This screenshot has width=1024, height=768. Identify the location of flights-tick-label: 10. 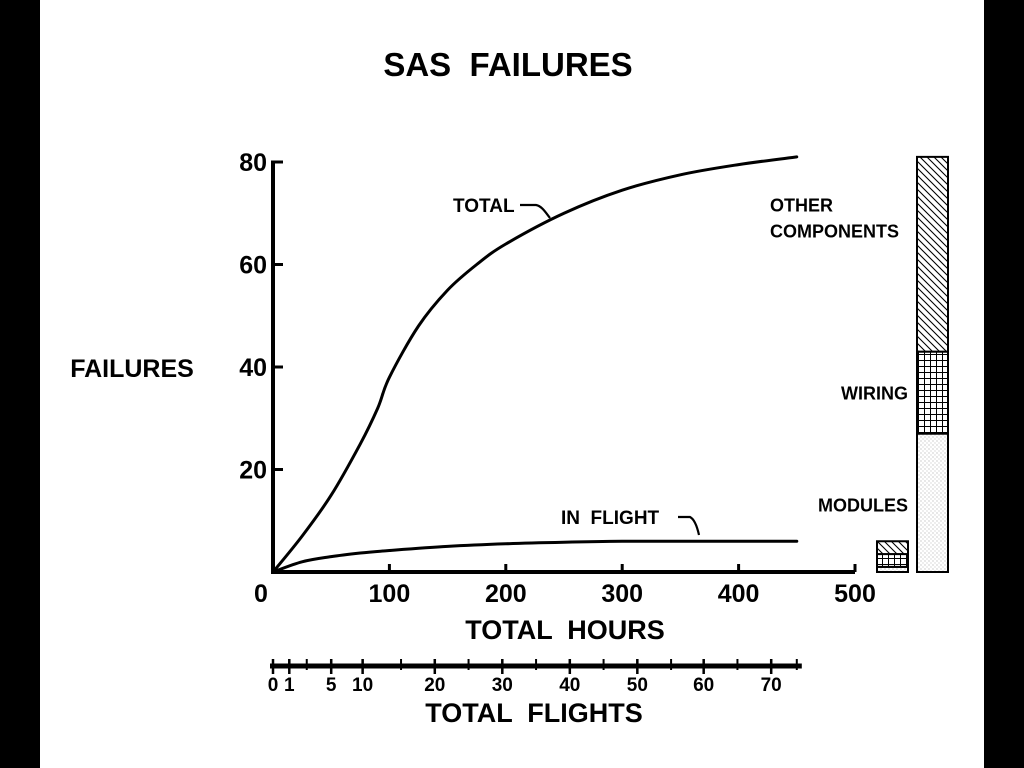
(362, 685).